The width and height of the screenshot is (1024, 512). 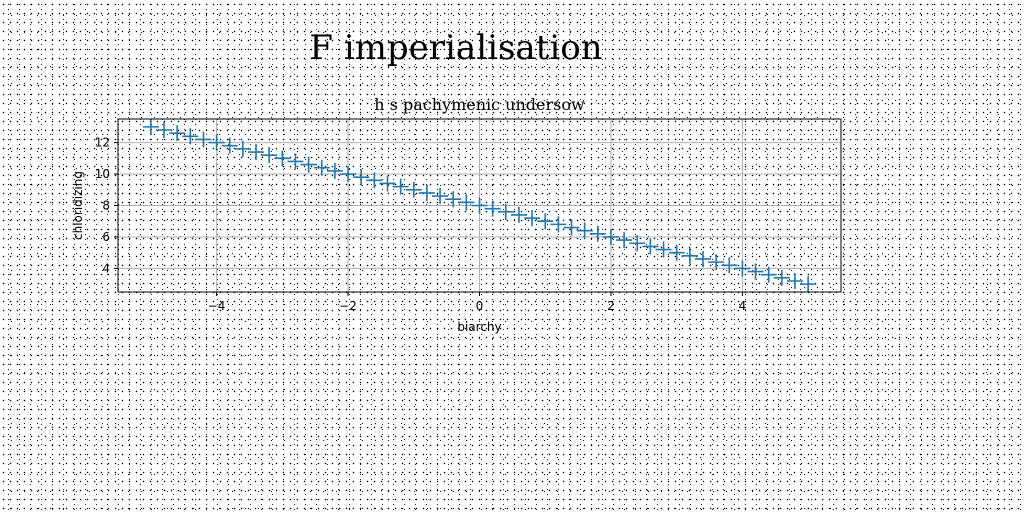 I want to click on x-tick-label: 4, so click(x=743, y=306).